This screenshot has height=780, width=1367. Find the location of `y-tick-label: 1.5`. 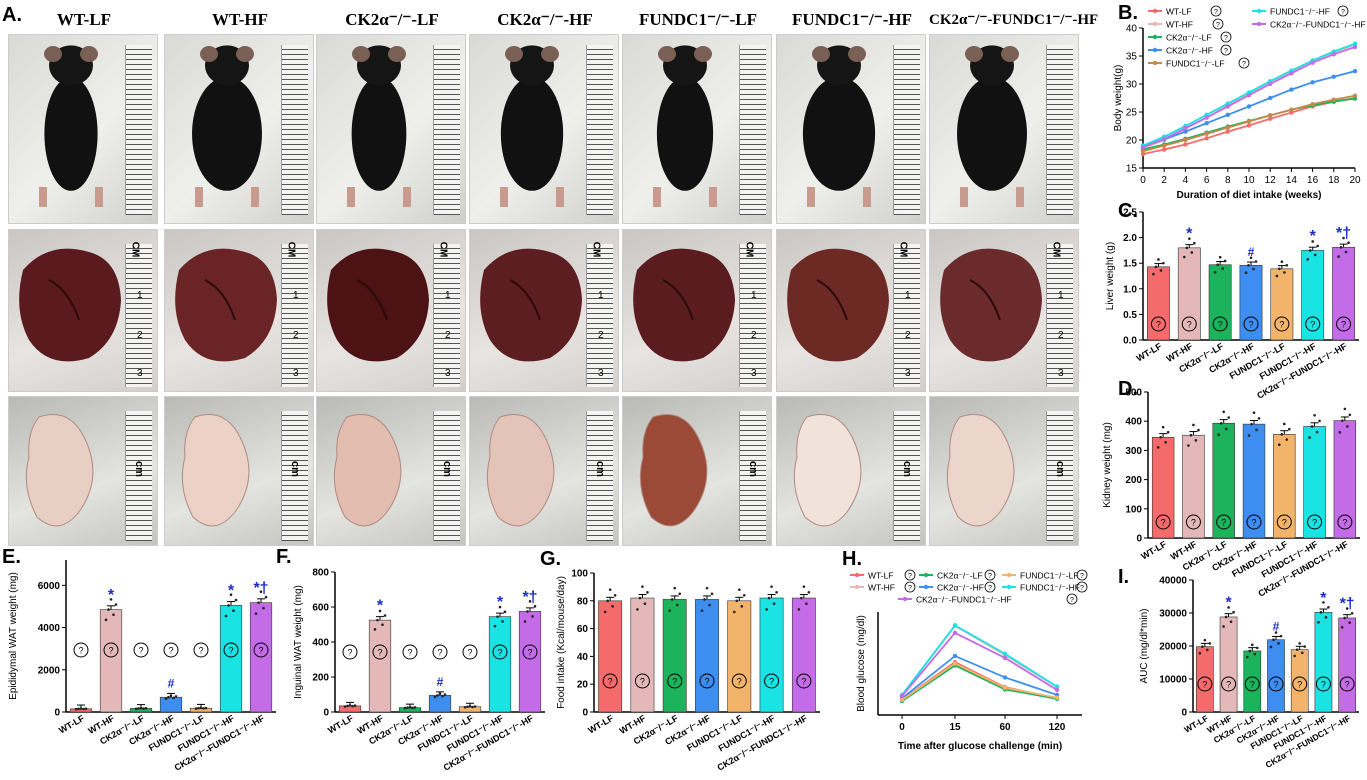

y-tick-label: 1.5 is located at coordinates (1130, 264).